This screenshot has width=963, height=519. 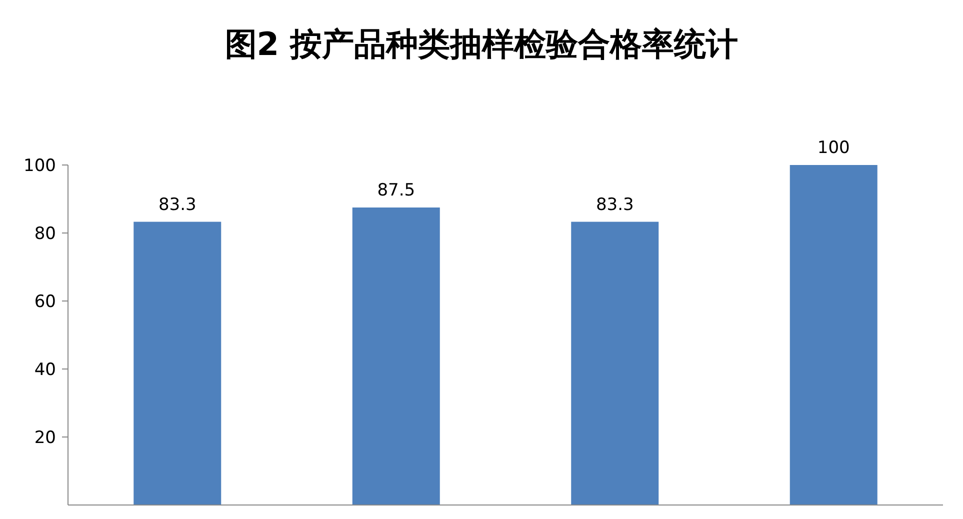 I want to click on chart-title: 图2 按产品种类抽样检验合格率统计, so click(x=481, y=44).